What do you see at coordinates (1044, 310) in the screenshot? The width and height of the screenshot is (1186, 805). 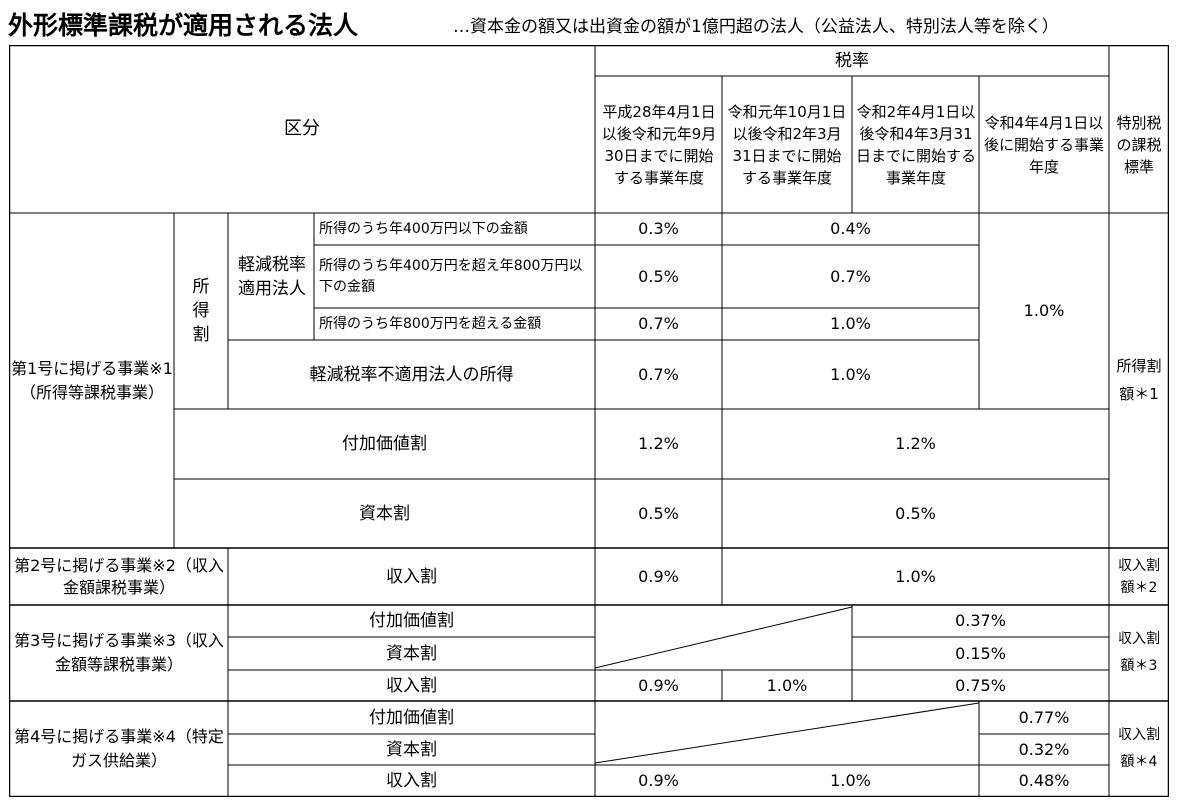 I see `shotoku-p4: 1.0%` at bounding box center [1044, 310].